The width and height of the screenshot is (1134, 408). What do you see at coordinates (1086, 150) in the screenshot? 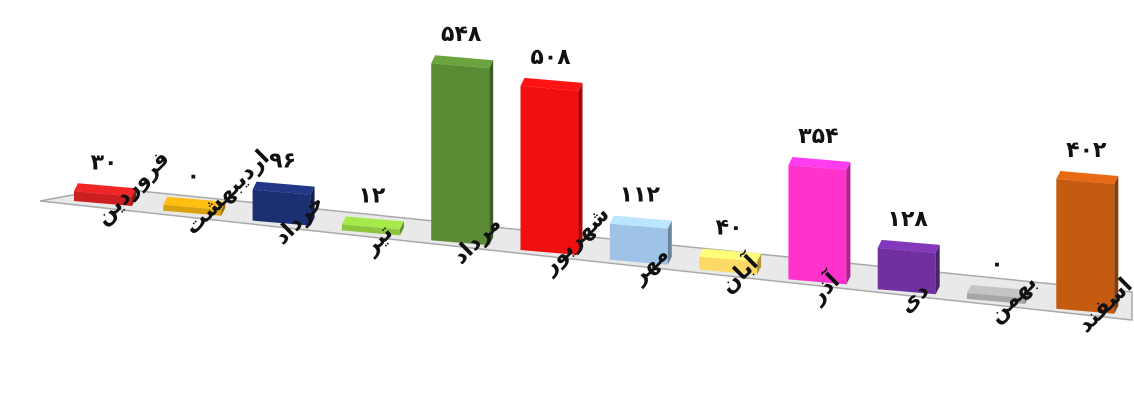
I see `value-label: ۴۰۲` at bounding box center [1086, 150].